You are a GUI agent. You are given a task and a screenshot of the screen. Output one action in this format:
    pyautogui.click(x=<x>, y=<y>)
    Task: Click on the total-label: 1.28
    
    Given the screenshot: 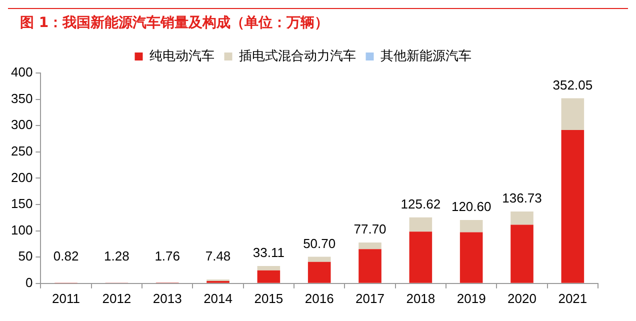 What is the action you would take?
    pyautogui.click(x=117, y=256)
    